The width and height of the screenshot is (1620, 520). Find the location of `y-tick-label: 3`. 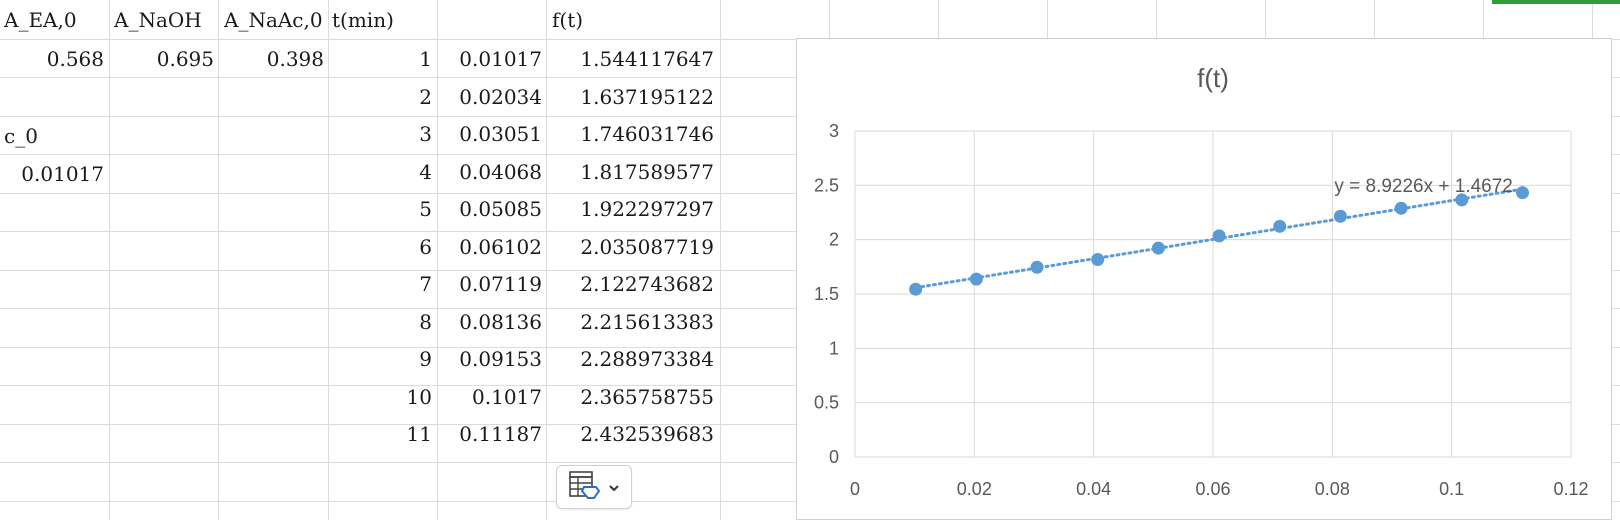

y-tick-label: 3 is located at coordinates (834, 131).